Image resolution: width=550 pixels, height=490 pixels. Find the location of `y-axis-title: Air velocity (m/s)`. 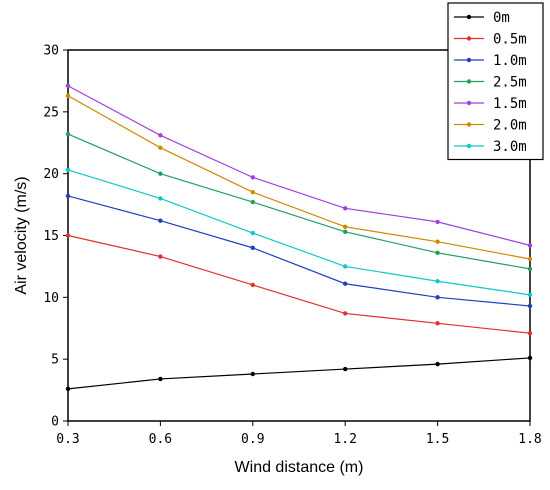

y-axis-title: Air velocity (m/s) is located at coordinates (21, 235).